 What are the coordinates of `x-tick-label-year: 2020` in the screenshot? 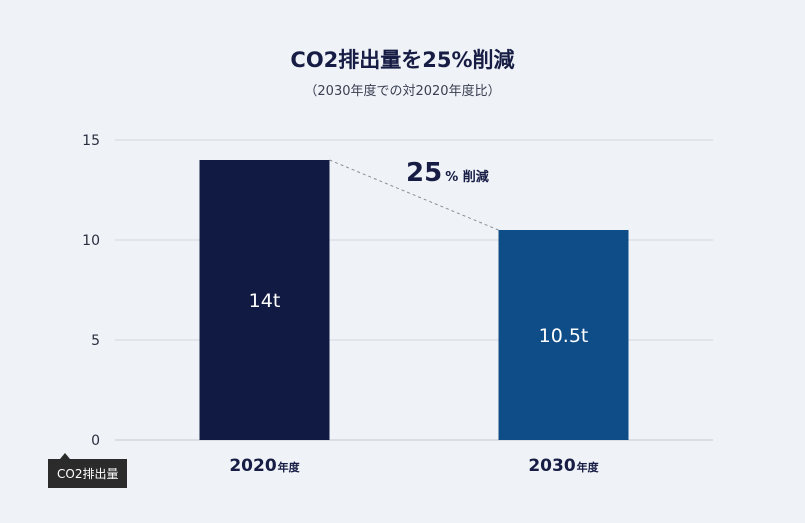 It's located at (252, 466).